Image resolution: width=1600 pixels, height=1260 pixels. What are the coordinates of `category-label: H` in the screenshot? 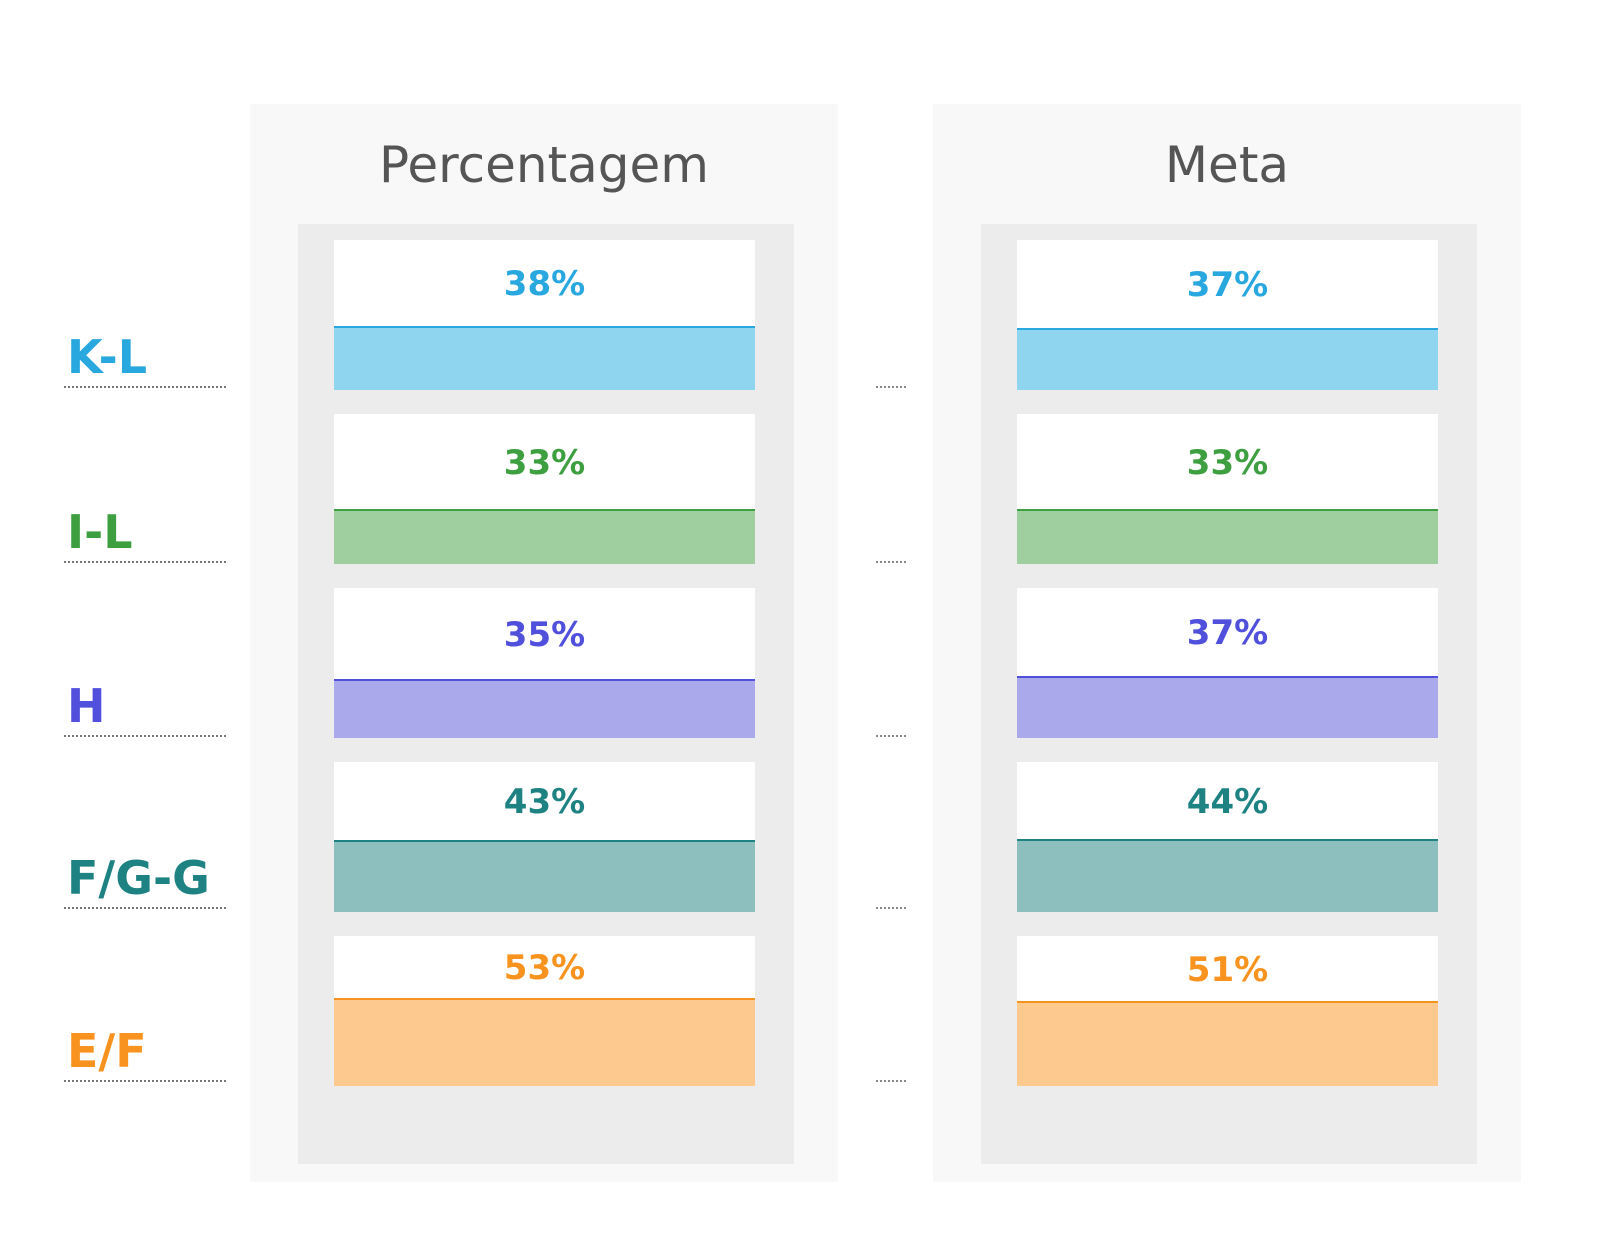 It's located at (86, 706).